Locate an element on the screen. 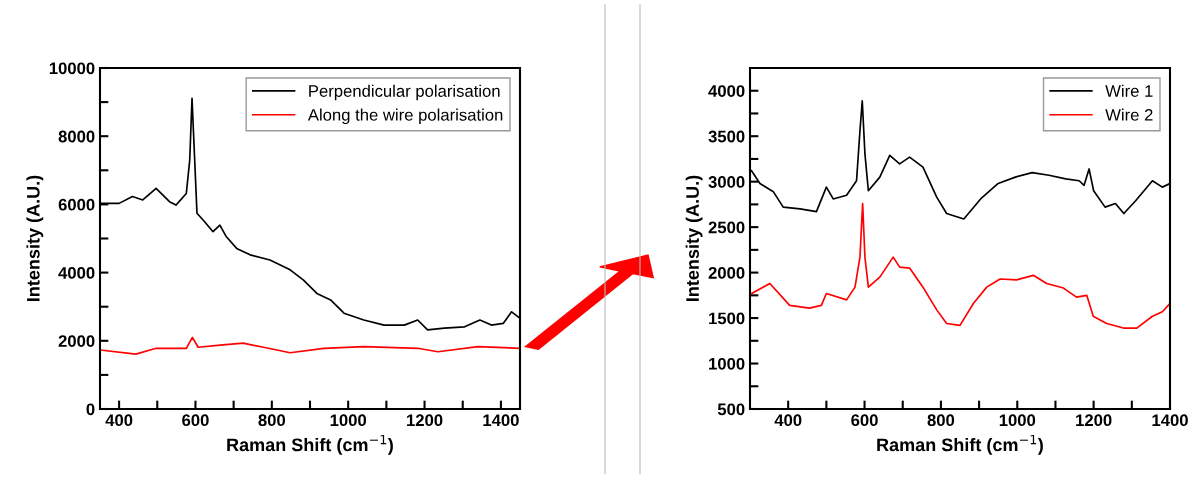 The image size is (1196, 483). y-tick-label: 0 is located at coordinates (90, 409).